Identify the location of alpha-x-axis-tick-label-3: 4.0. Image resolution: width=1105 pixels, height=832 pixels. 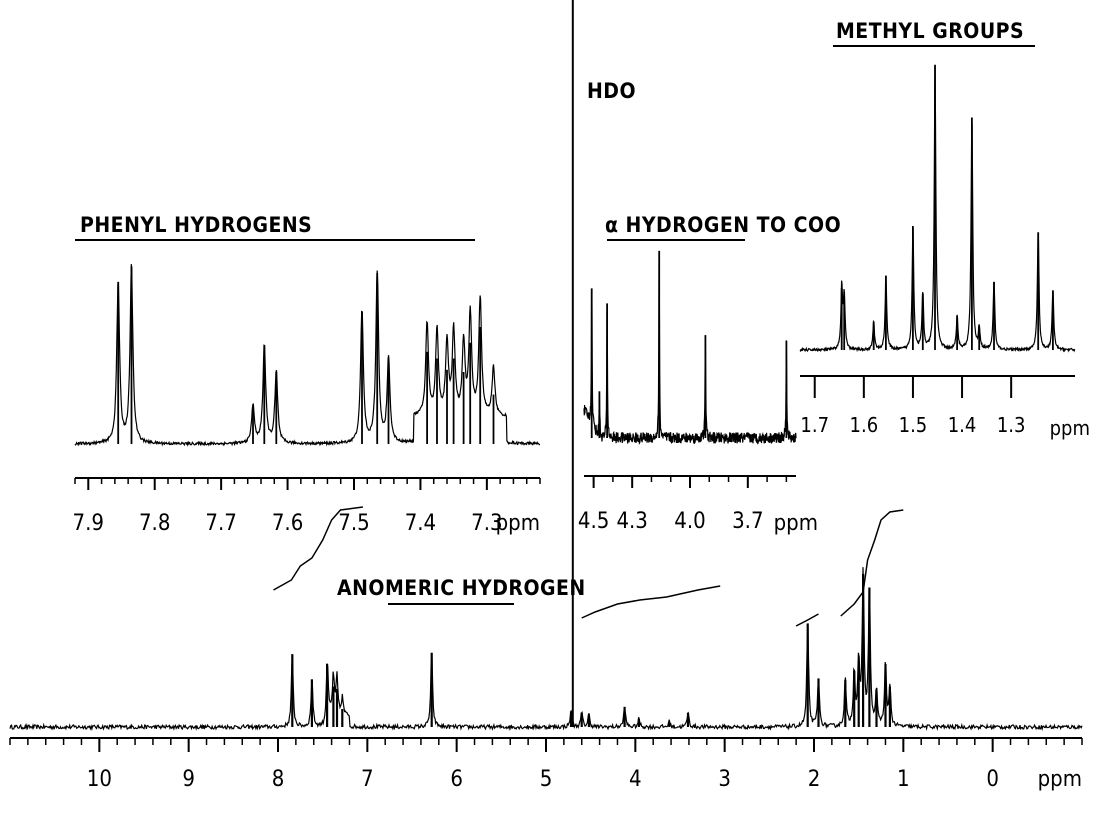
(689, 521).